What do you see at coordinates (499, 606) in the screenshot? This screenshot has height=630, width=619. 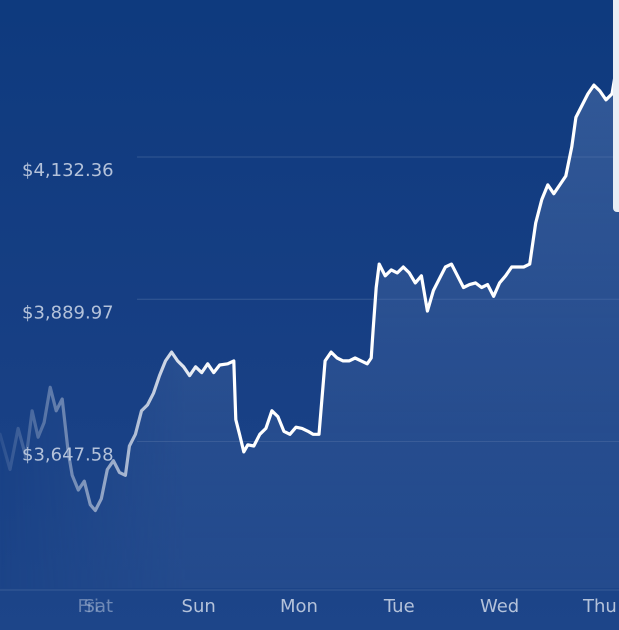 I see `x-tick-label: Wed` at bounding box center [499, 606].